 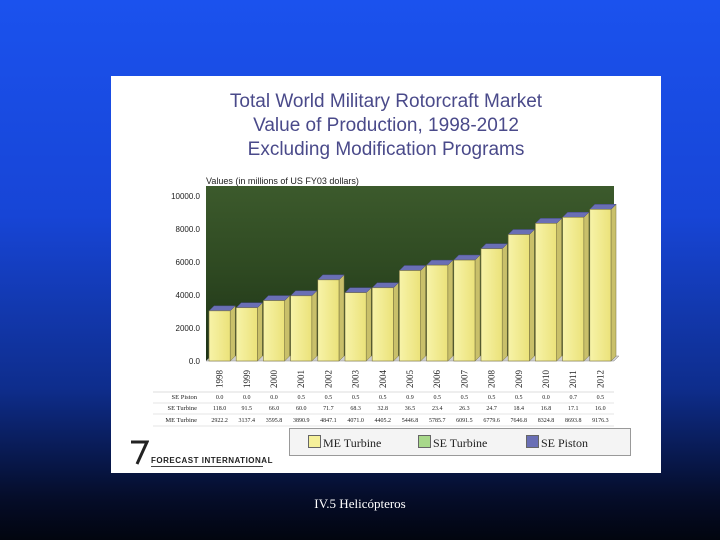 I want to click on table-cell: 32.8, so click(x=383, y=409).